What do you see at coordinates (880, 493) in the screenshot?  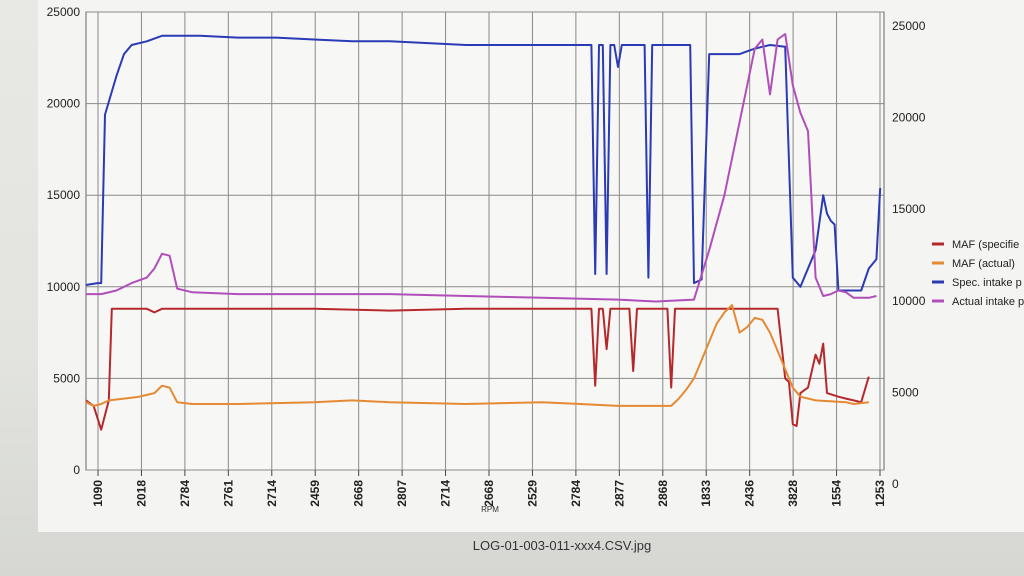 I see `x-tick-label: 1253` at bounding box center [880, 493].